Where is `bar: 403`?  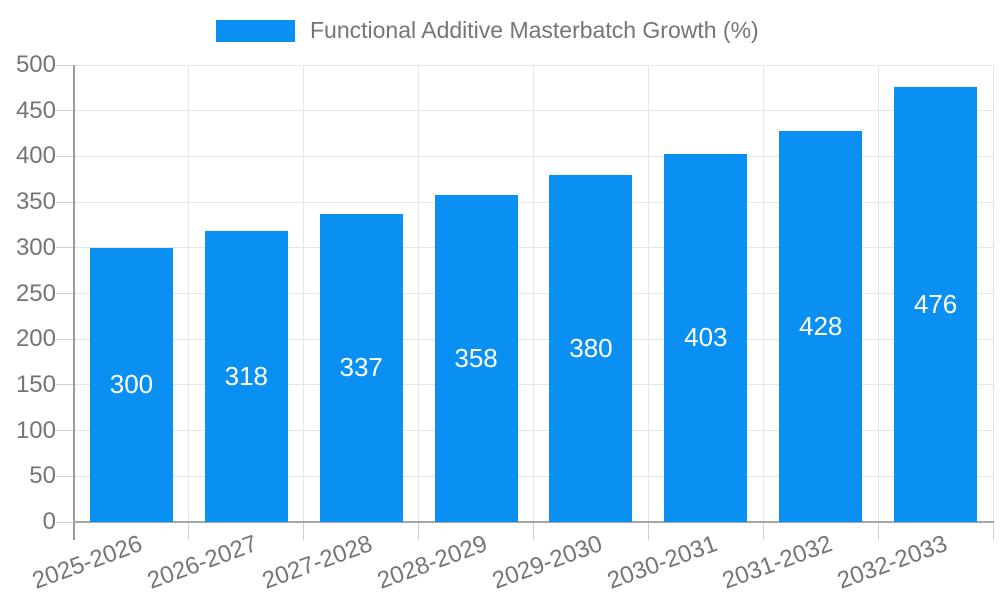 bar: 403 is located at coordinates (706, 337).